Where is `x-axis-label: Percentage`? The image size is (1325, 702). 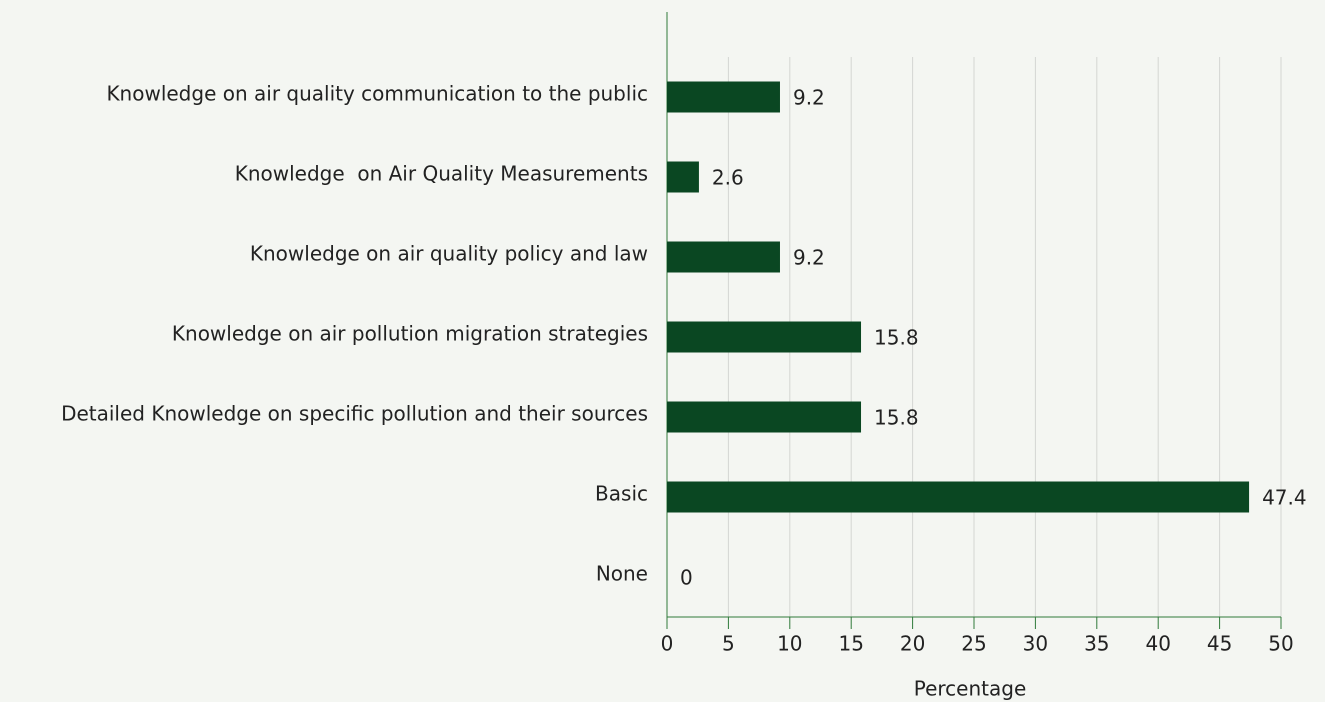
x-axis-label: Percentage is located at coordinates (970, 689).